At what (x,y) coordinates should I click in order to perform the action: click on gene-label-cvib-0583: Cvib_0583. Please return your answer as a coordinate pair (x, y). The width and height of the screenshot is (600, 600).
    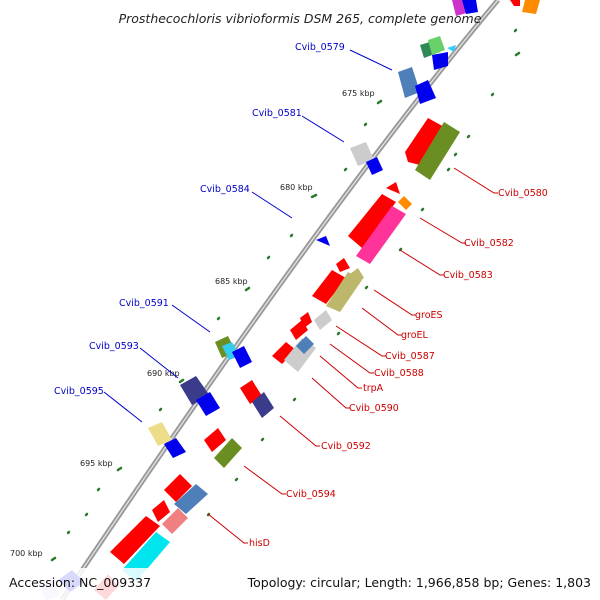
    Looking at the image, I should click on (468, 275).